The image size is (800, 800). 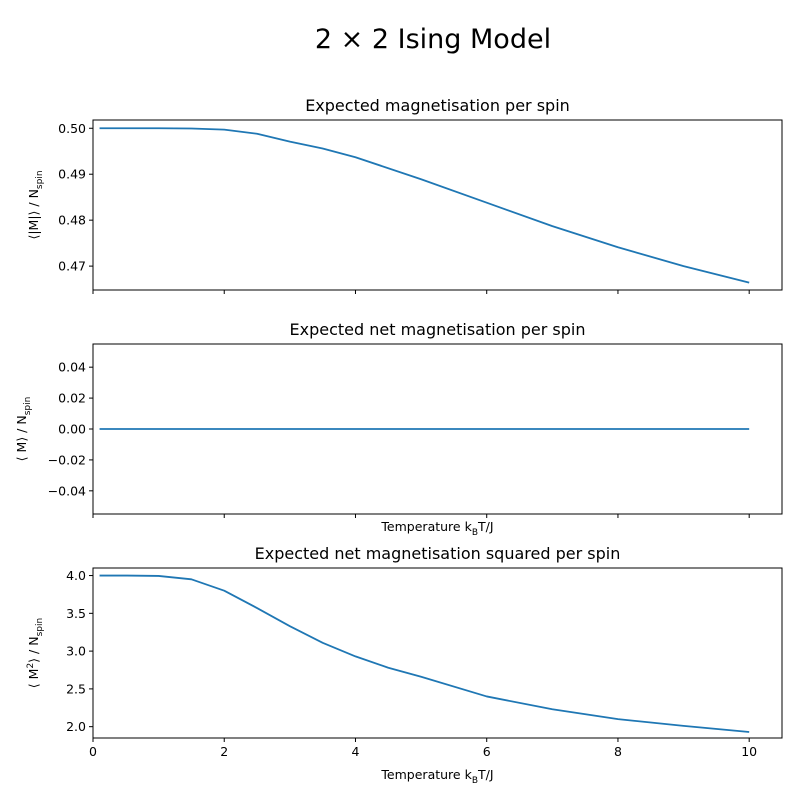 What do you see at coordinates (438, 329) in the screenshot?
I see `panel-title: Expected net magnetisation per spin` at bounding box center [438, 329].